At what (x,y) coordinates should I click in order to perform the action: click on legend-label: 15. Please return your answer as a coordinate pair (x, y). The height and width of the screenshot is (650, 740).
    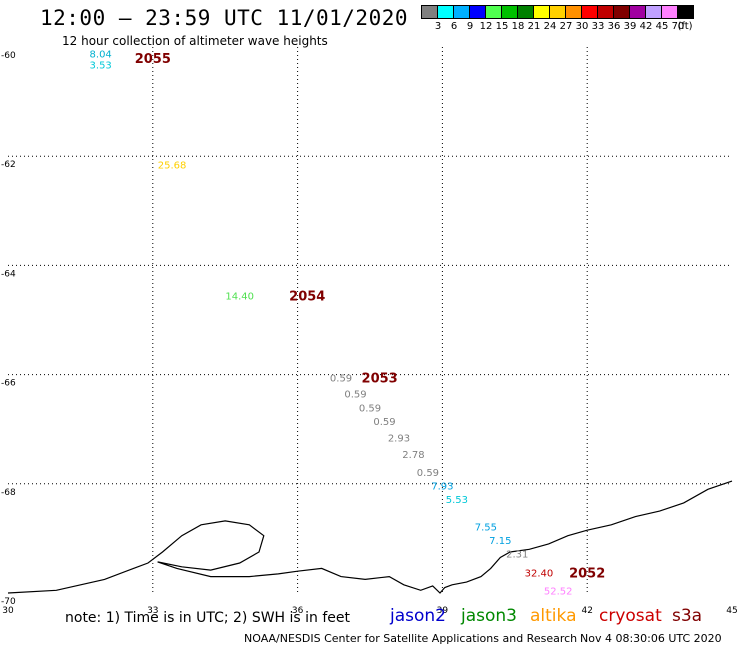
    Looking at the image, I should click on (502, 26).